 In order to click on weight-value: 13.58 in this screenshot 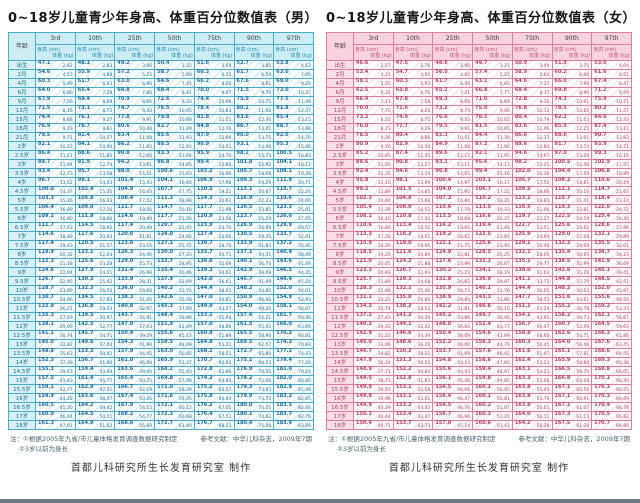, I will do `click(106, 174)`.